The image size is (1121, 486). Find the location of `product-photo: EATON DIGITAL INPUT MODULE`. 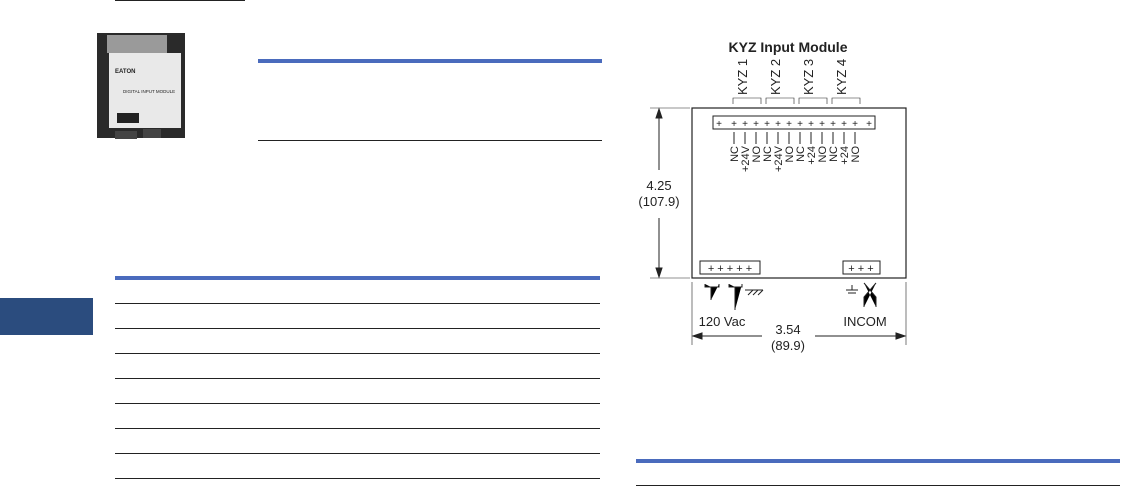

product-photo: EATON DIGITAL INPUT MODULE is located at coordinates (142, 86).